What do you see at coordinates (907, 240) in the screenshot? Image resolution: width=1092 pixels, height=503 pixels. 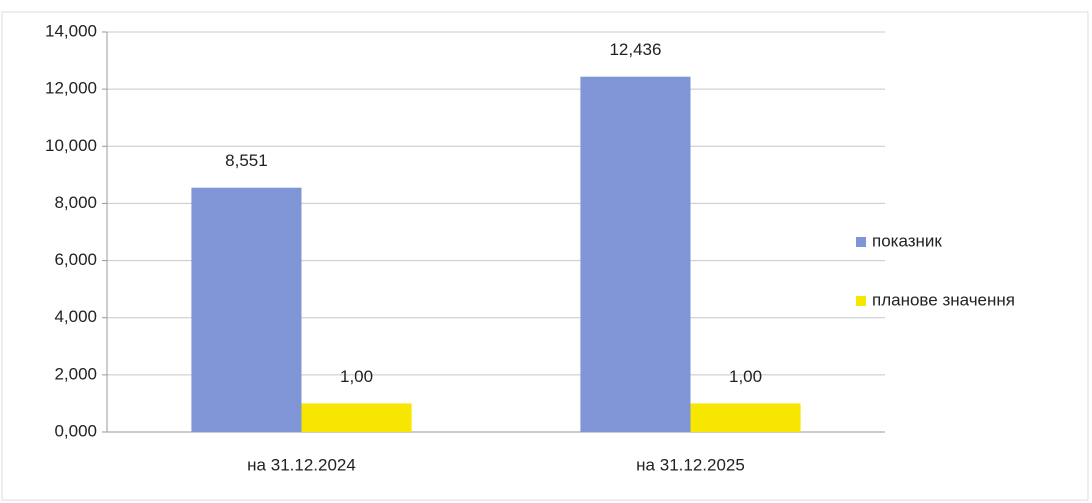 I see `legend-label: показник` at bounding box center [907, 240].